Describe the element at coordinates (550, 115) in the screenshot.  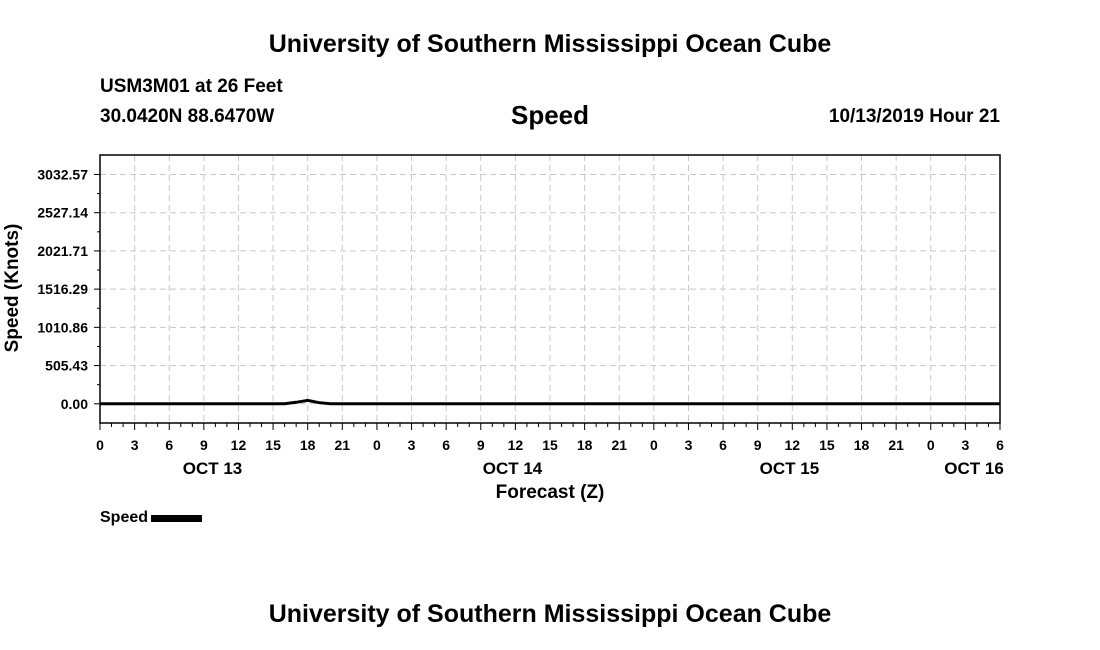
I see `variable-title: Speed` at that location.